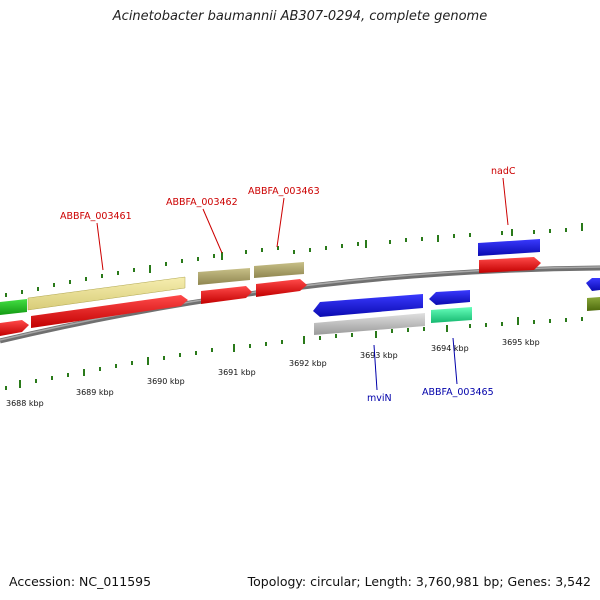 This screenshot has height=600, width=600. What do you see at coordinates (237, 372) in the screenshot?
I see `tick-label: 3691 kbp` at bounding box center [237, 372].